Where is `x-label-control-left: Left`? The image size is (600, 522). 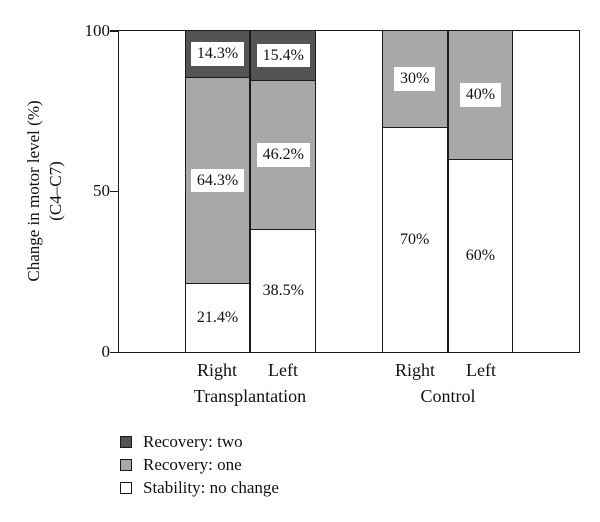 x-label-control-left: Left is located at coordinates (481, 370).